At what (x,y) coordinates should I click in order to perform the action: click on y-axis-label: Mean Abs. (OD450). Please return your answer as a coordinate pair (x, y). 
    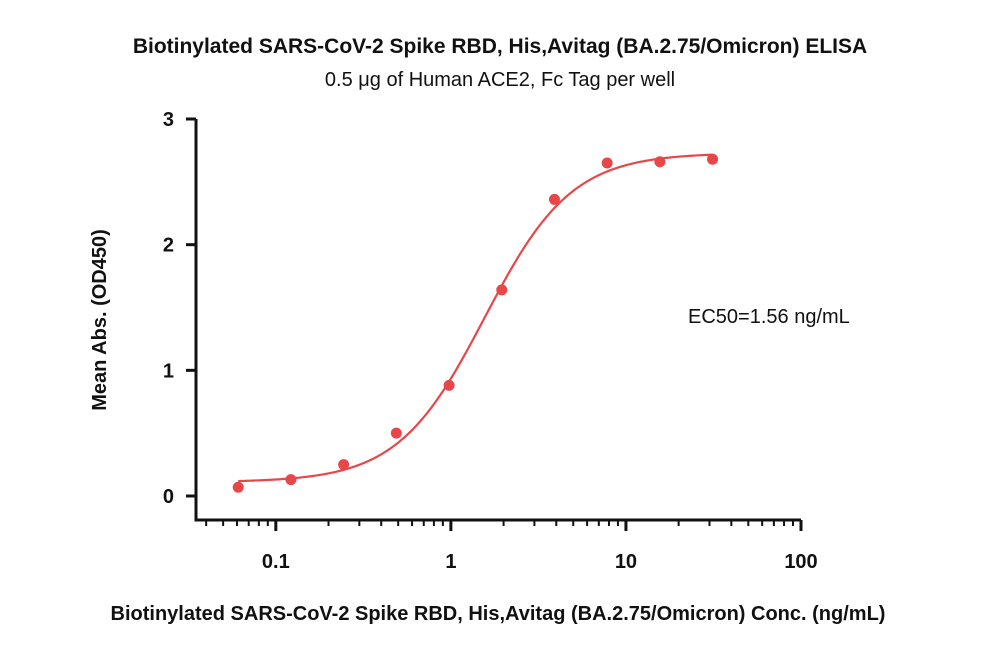
    Looking at the image, I should click on (100, 320).